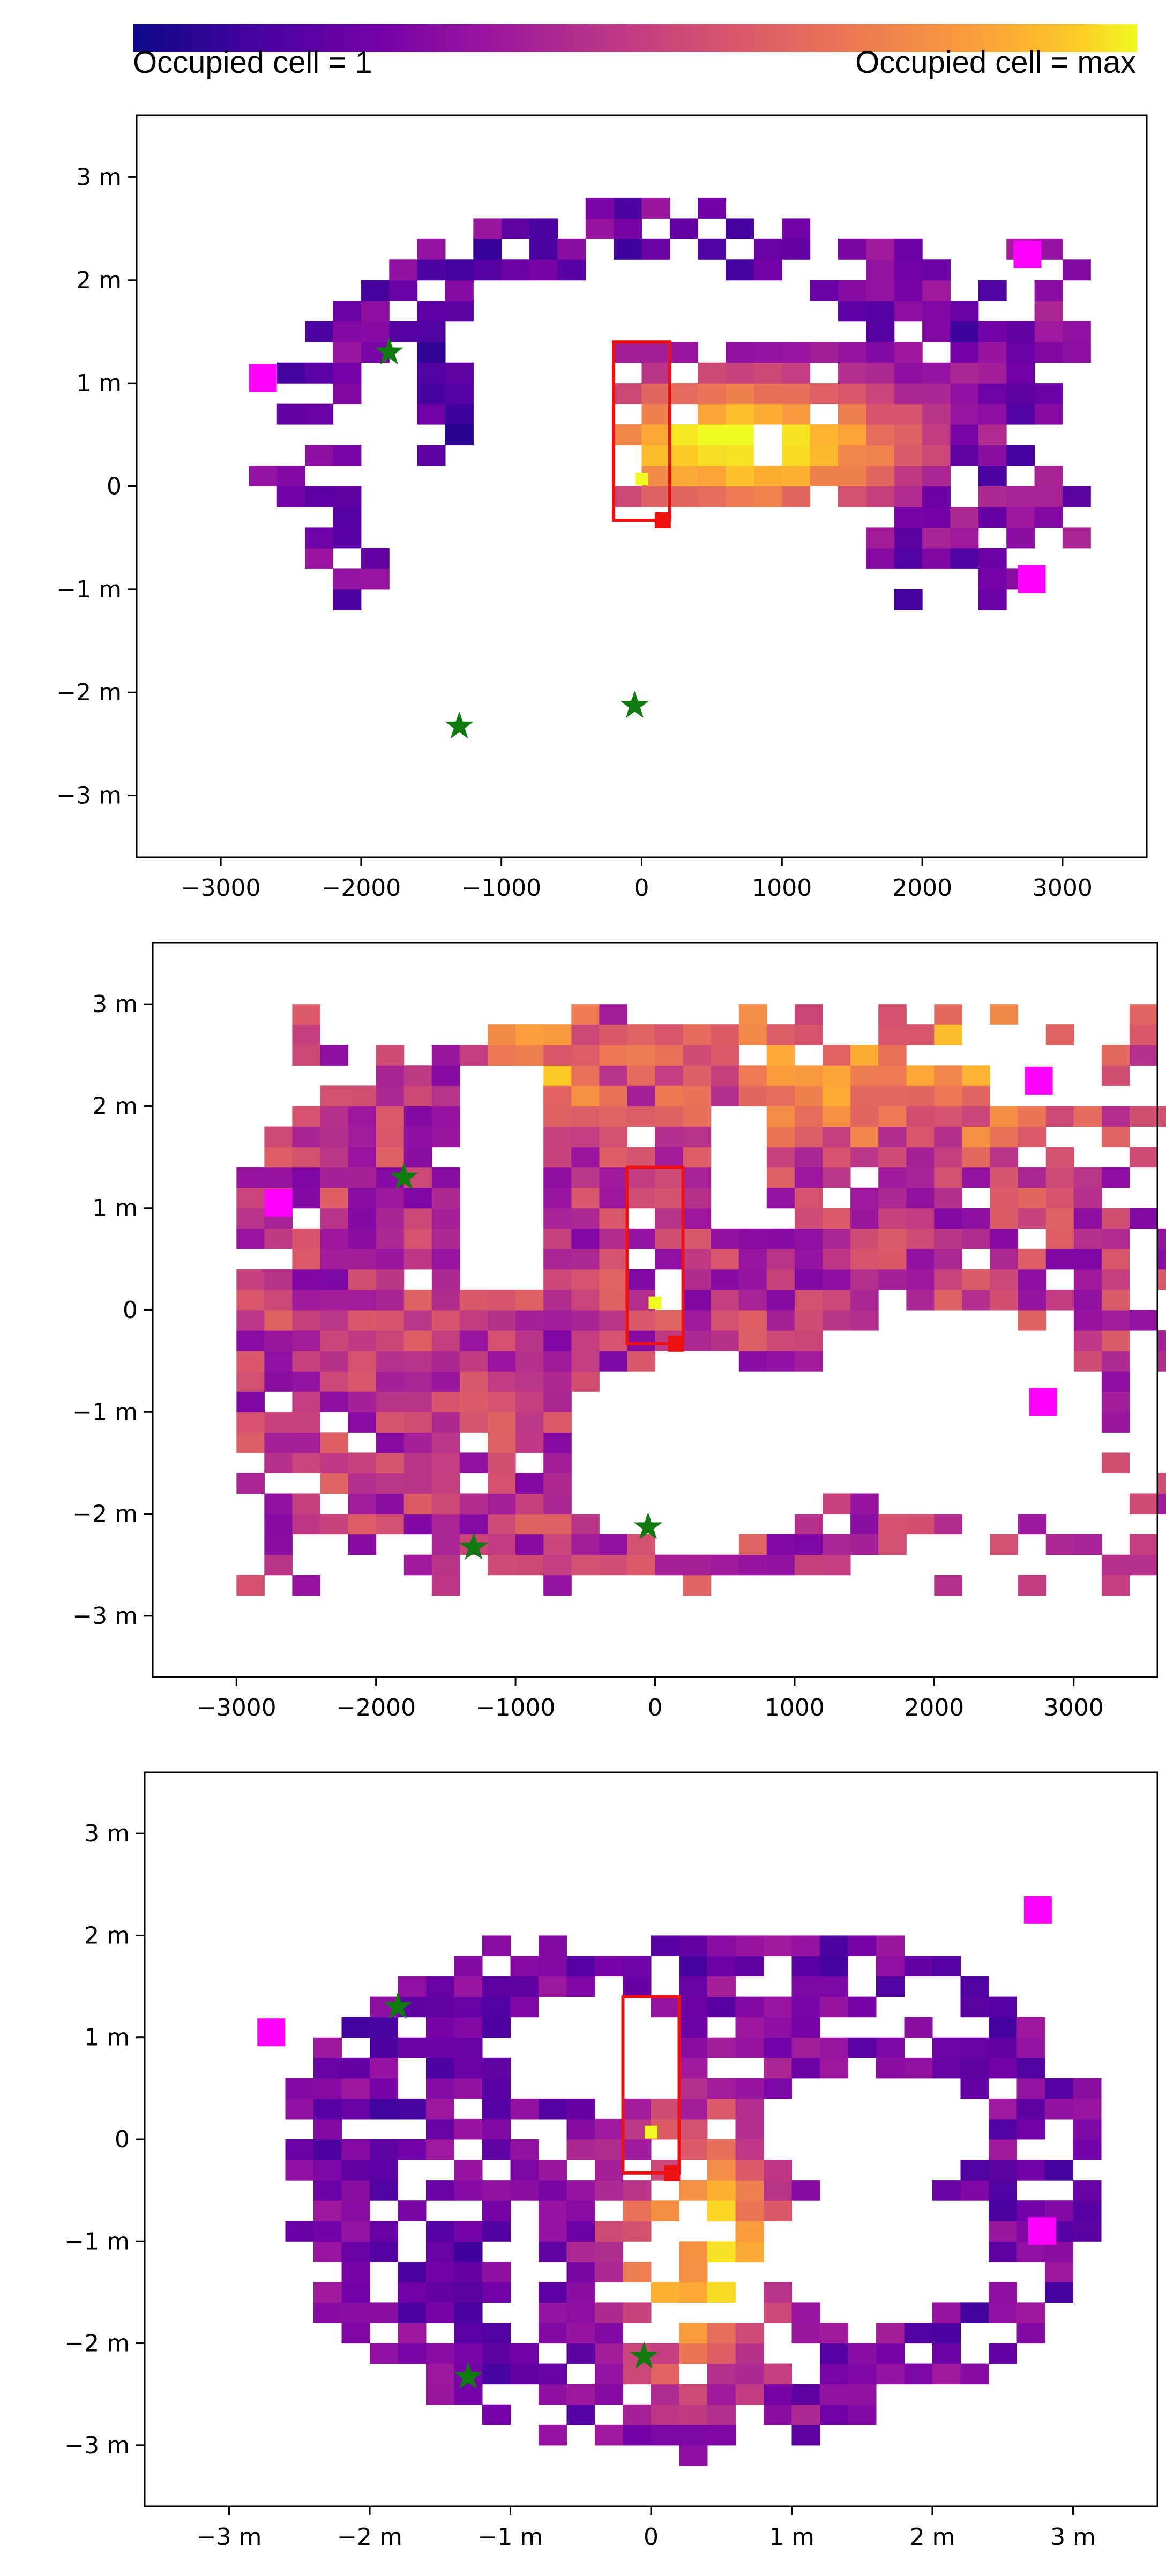 The width and height of the screenshot is (1166, 2576). I want to click on anchor-square-marker, so click(279, 1203).